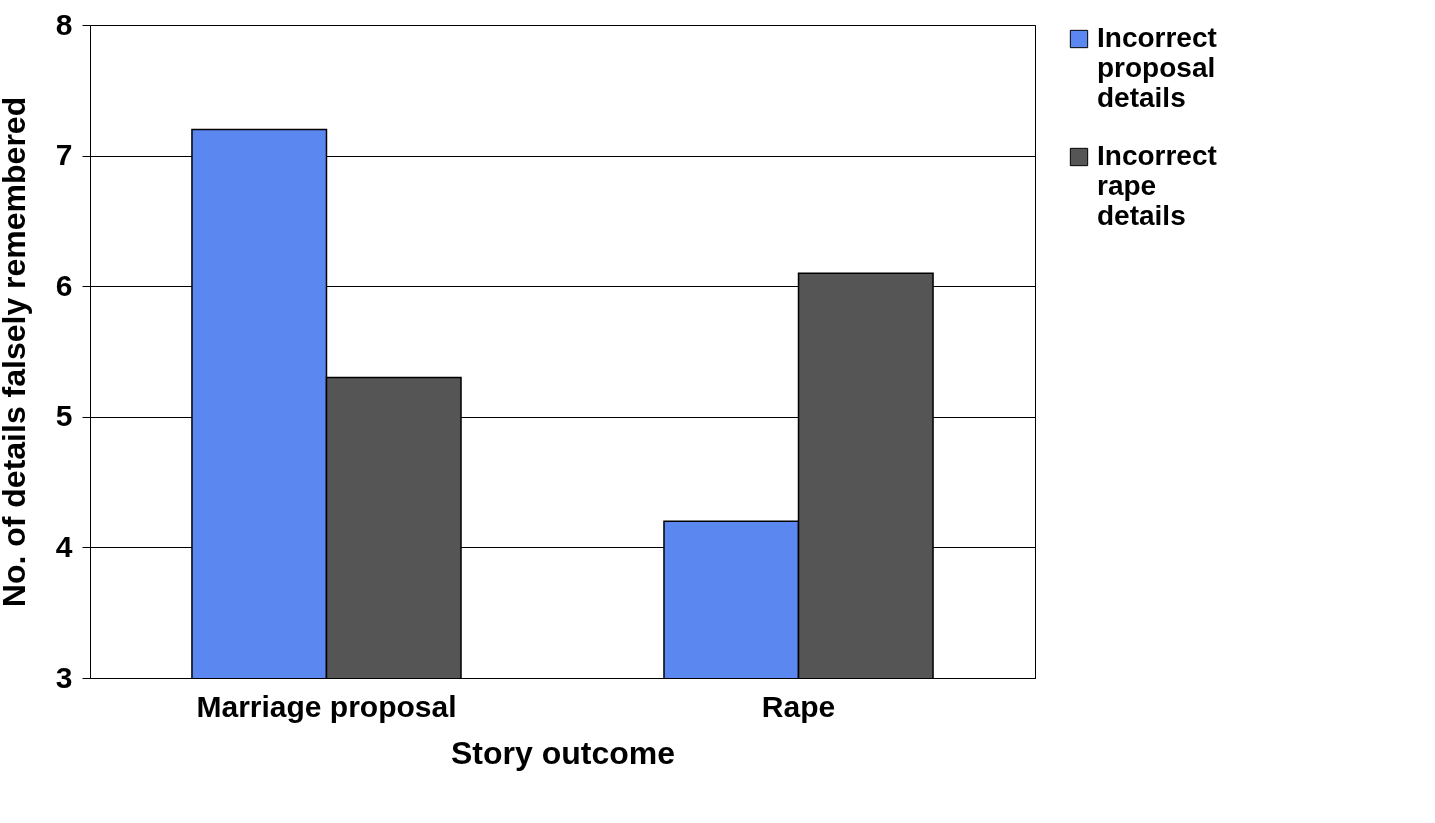 This screenshot has height=823, width=1435. Describe the element at coordinates (326, 706) in the screenshot. I see `x-tick-label: Marriage proposal` at that location.